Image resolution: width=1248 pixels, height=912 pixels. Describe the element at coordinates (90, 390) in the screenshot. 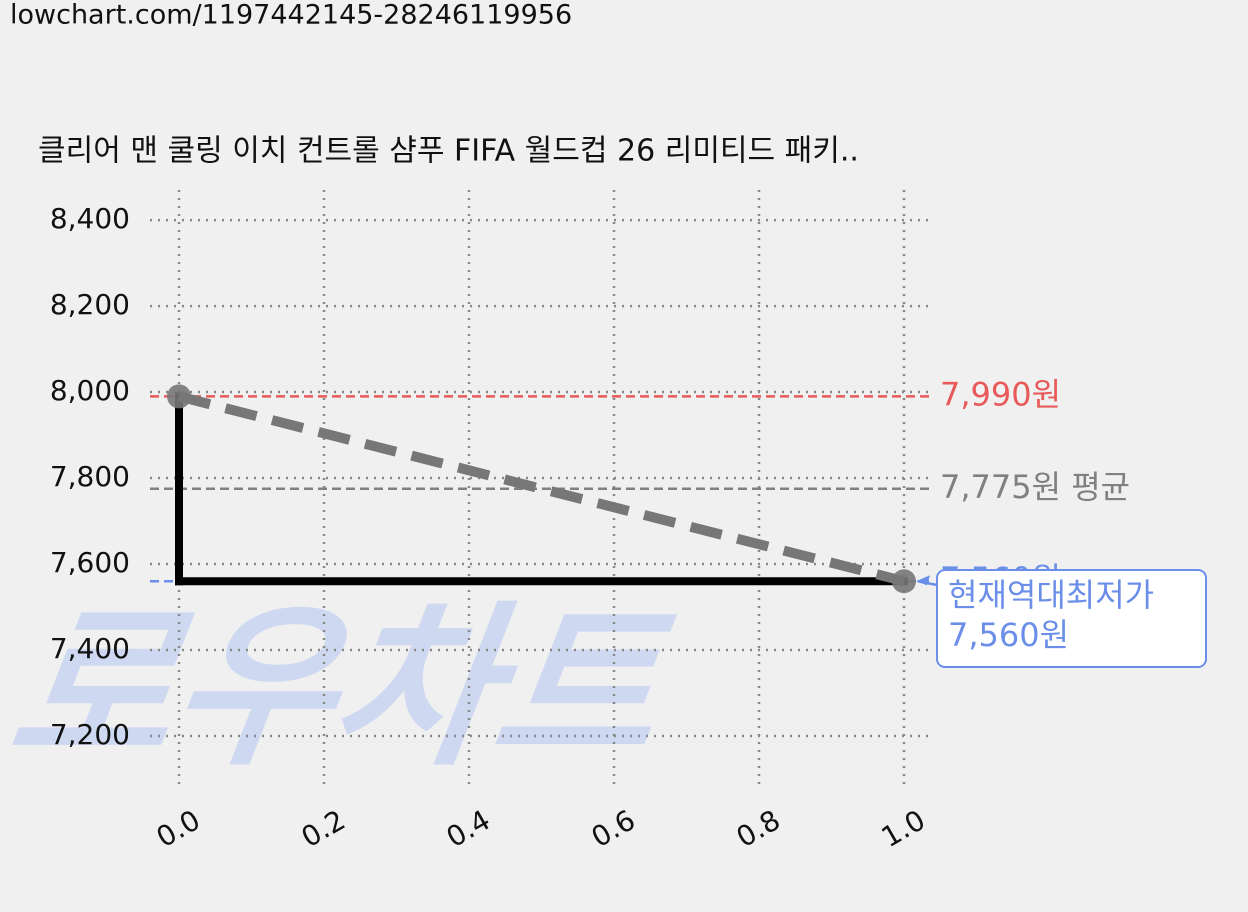

I see `y-tick-label: 8,000` at that location.